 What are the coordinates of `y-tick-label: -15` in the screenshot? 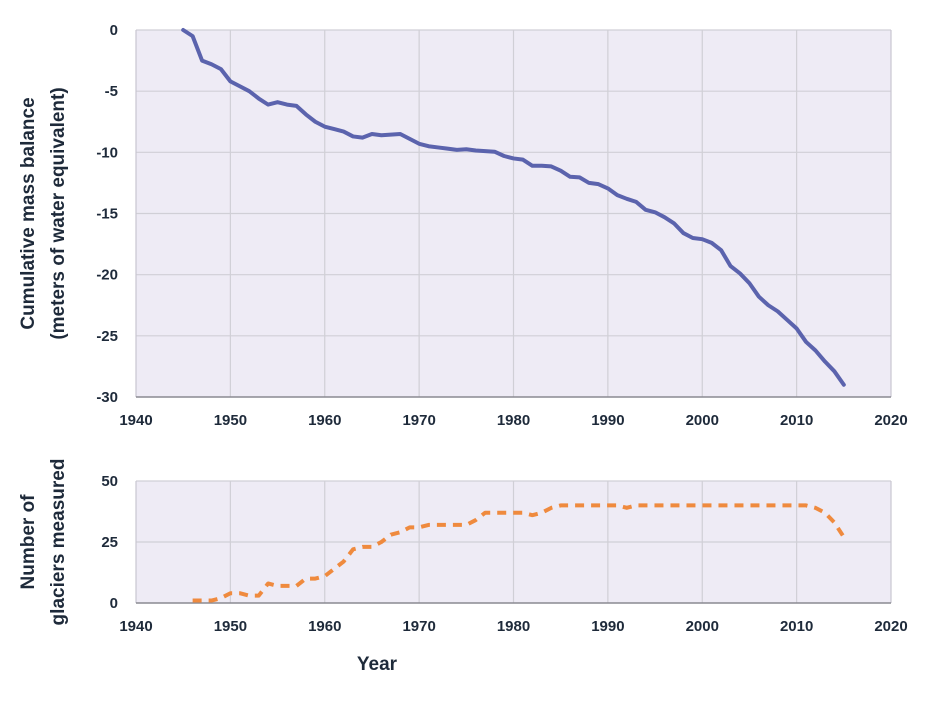 It's located at (107, 214).